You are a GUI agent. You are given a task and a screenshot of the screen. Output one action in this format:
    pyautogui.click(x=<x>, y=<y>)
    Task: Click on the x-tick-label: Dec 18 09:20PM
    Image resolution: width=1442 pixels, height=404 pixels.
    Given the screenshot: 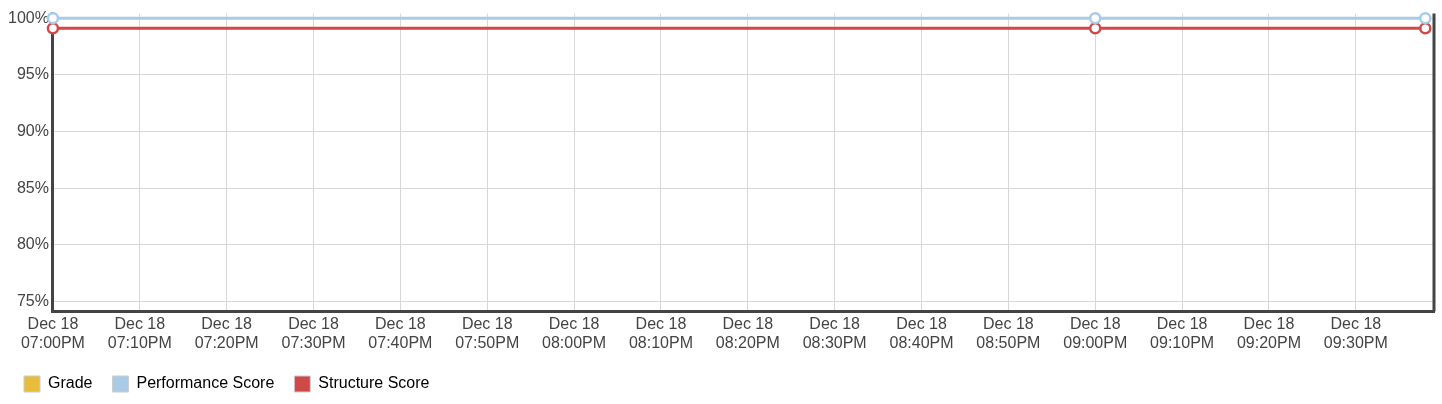 What is the action you would take?
    pyautogui.click(x=1268, y=332)
    